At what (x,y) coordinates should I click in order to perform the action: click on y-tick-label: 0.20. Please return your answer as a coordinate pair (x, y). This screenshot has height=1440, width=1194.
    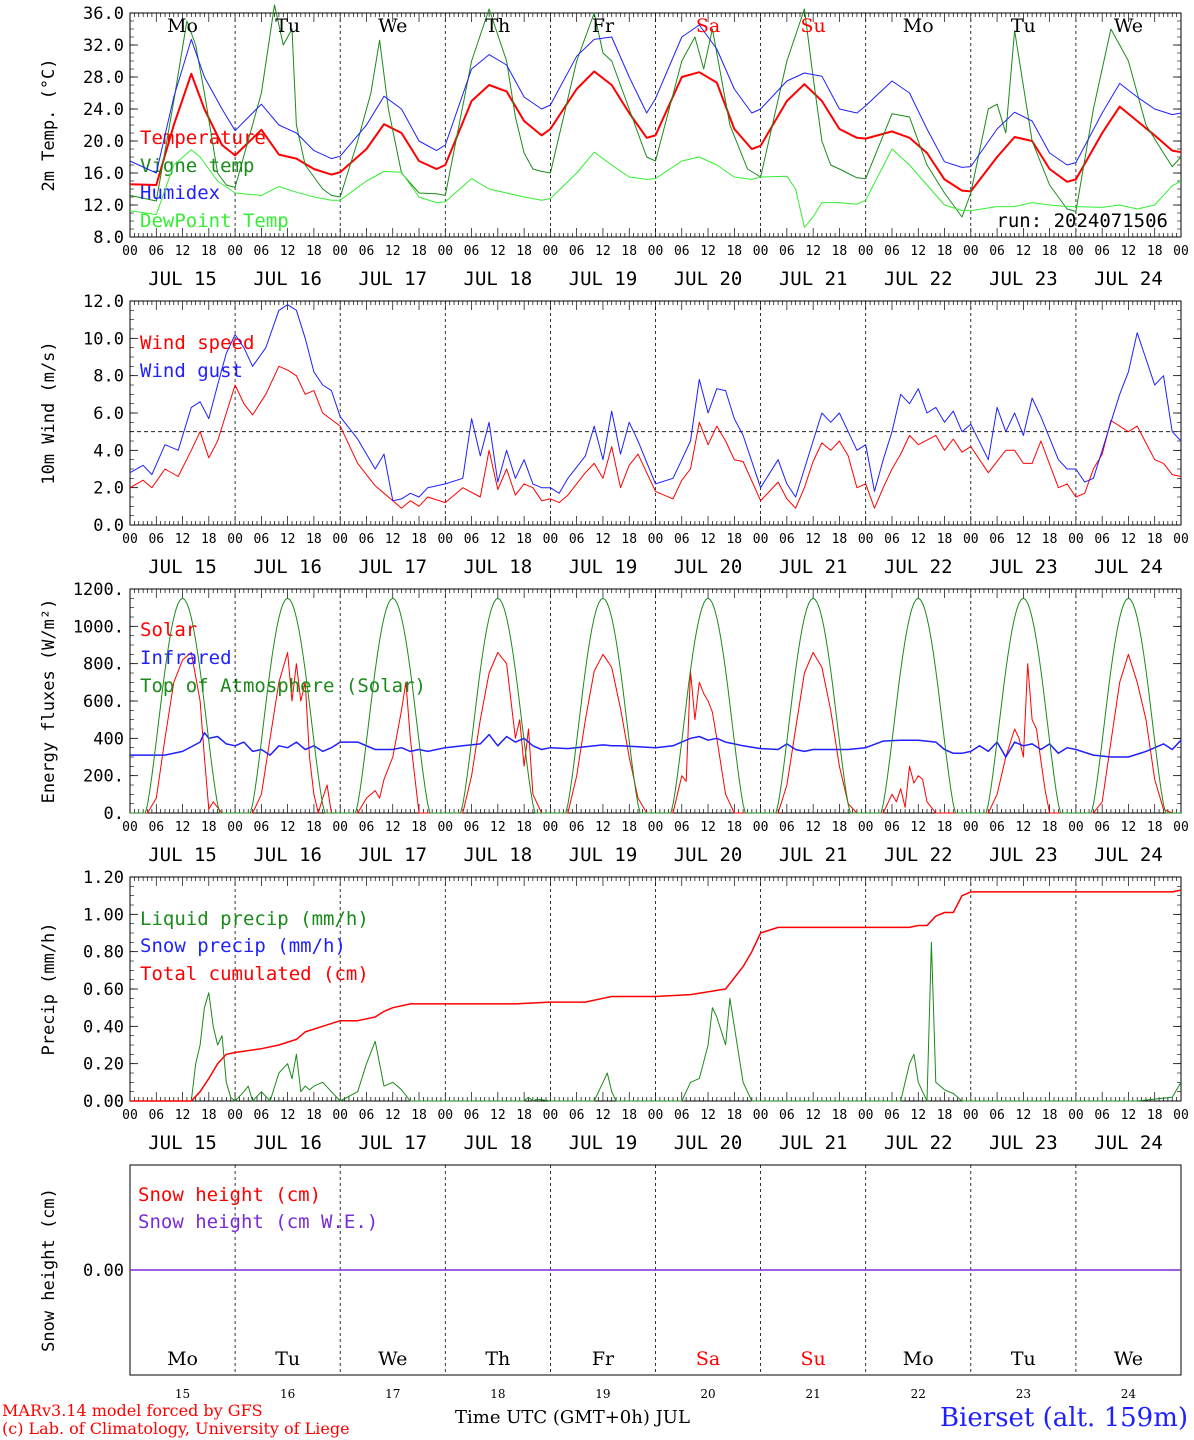
    Looking at the image, I should click on (103, 1065).